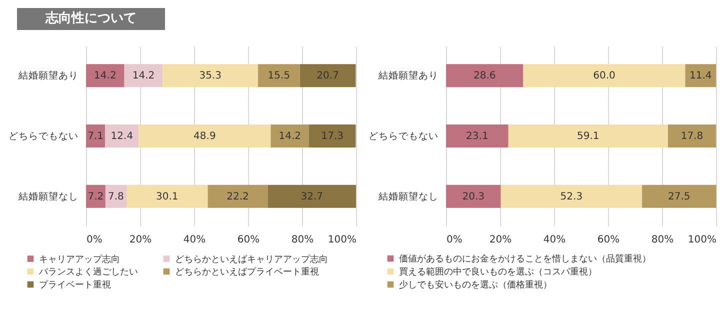  What do you see at coordinates (588, 136) in the screenshot?
I see `data-label: 59.1` at bounding box center [588, 136].